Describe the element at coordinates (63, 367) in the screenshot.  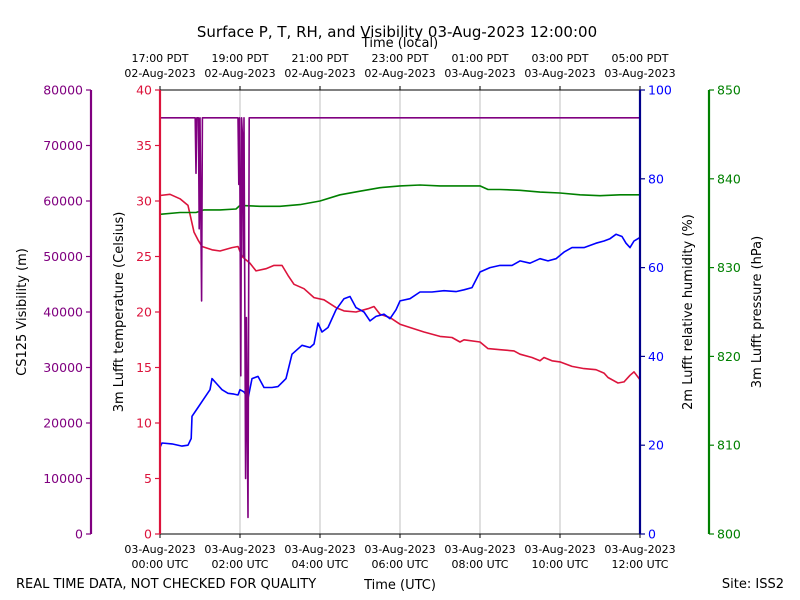
I see `visibility-axis-tick-label: 30000` at that location.